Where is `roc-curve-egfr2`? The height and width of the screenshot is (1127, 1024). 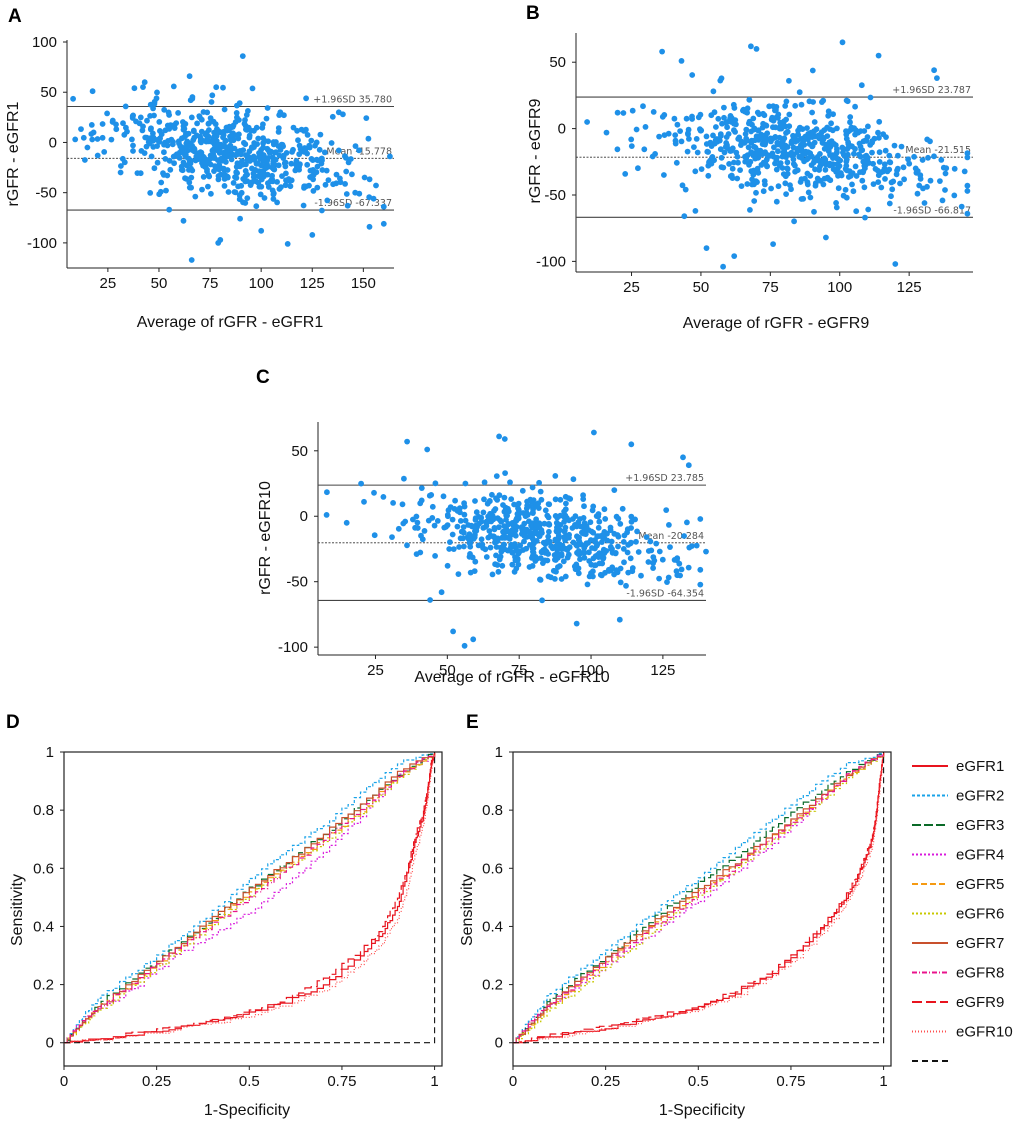
roc-curve-egfr2 is located at coordinates (699, 898).